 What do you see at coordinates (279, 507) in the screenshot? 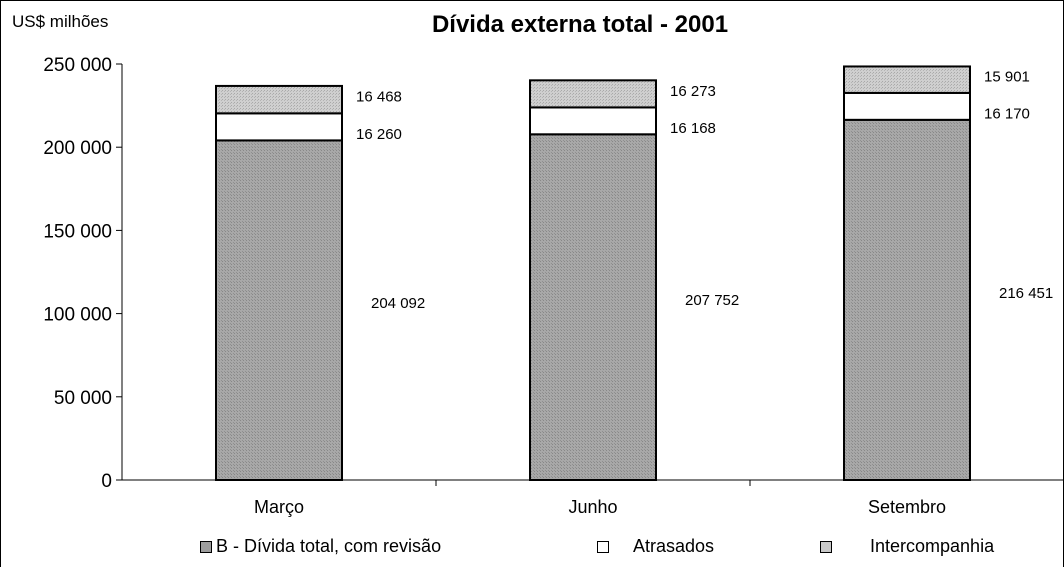
I see `x-tick-label: Março` at bounding box center [279, 507].